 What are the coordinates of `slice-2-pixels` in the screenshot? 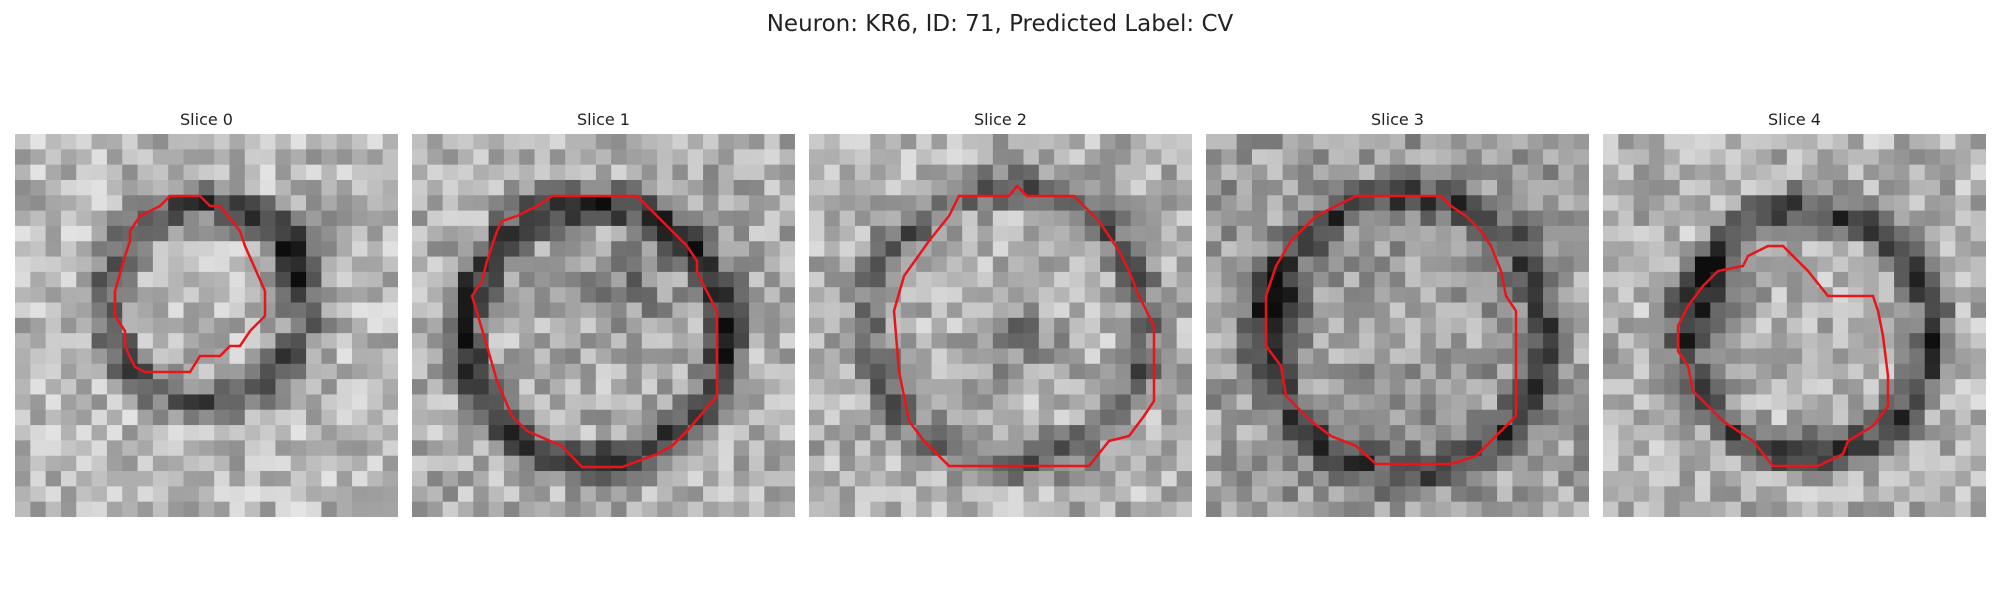 It's located at (1000, 325).